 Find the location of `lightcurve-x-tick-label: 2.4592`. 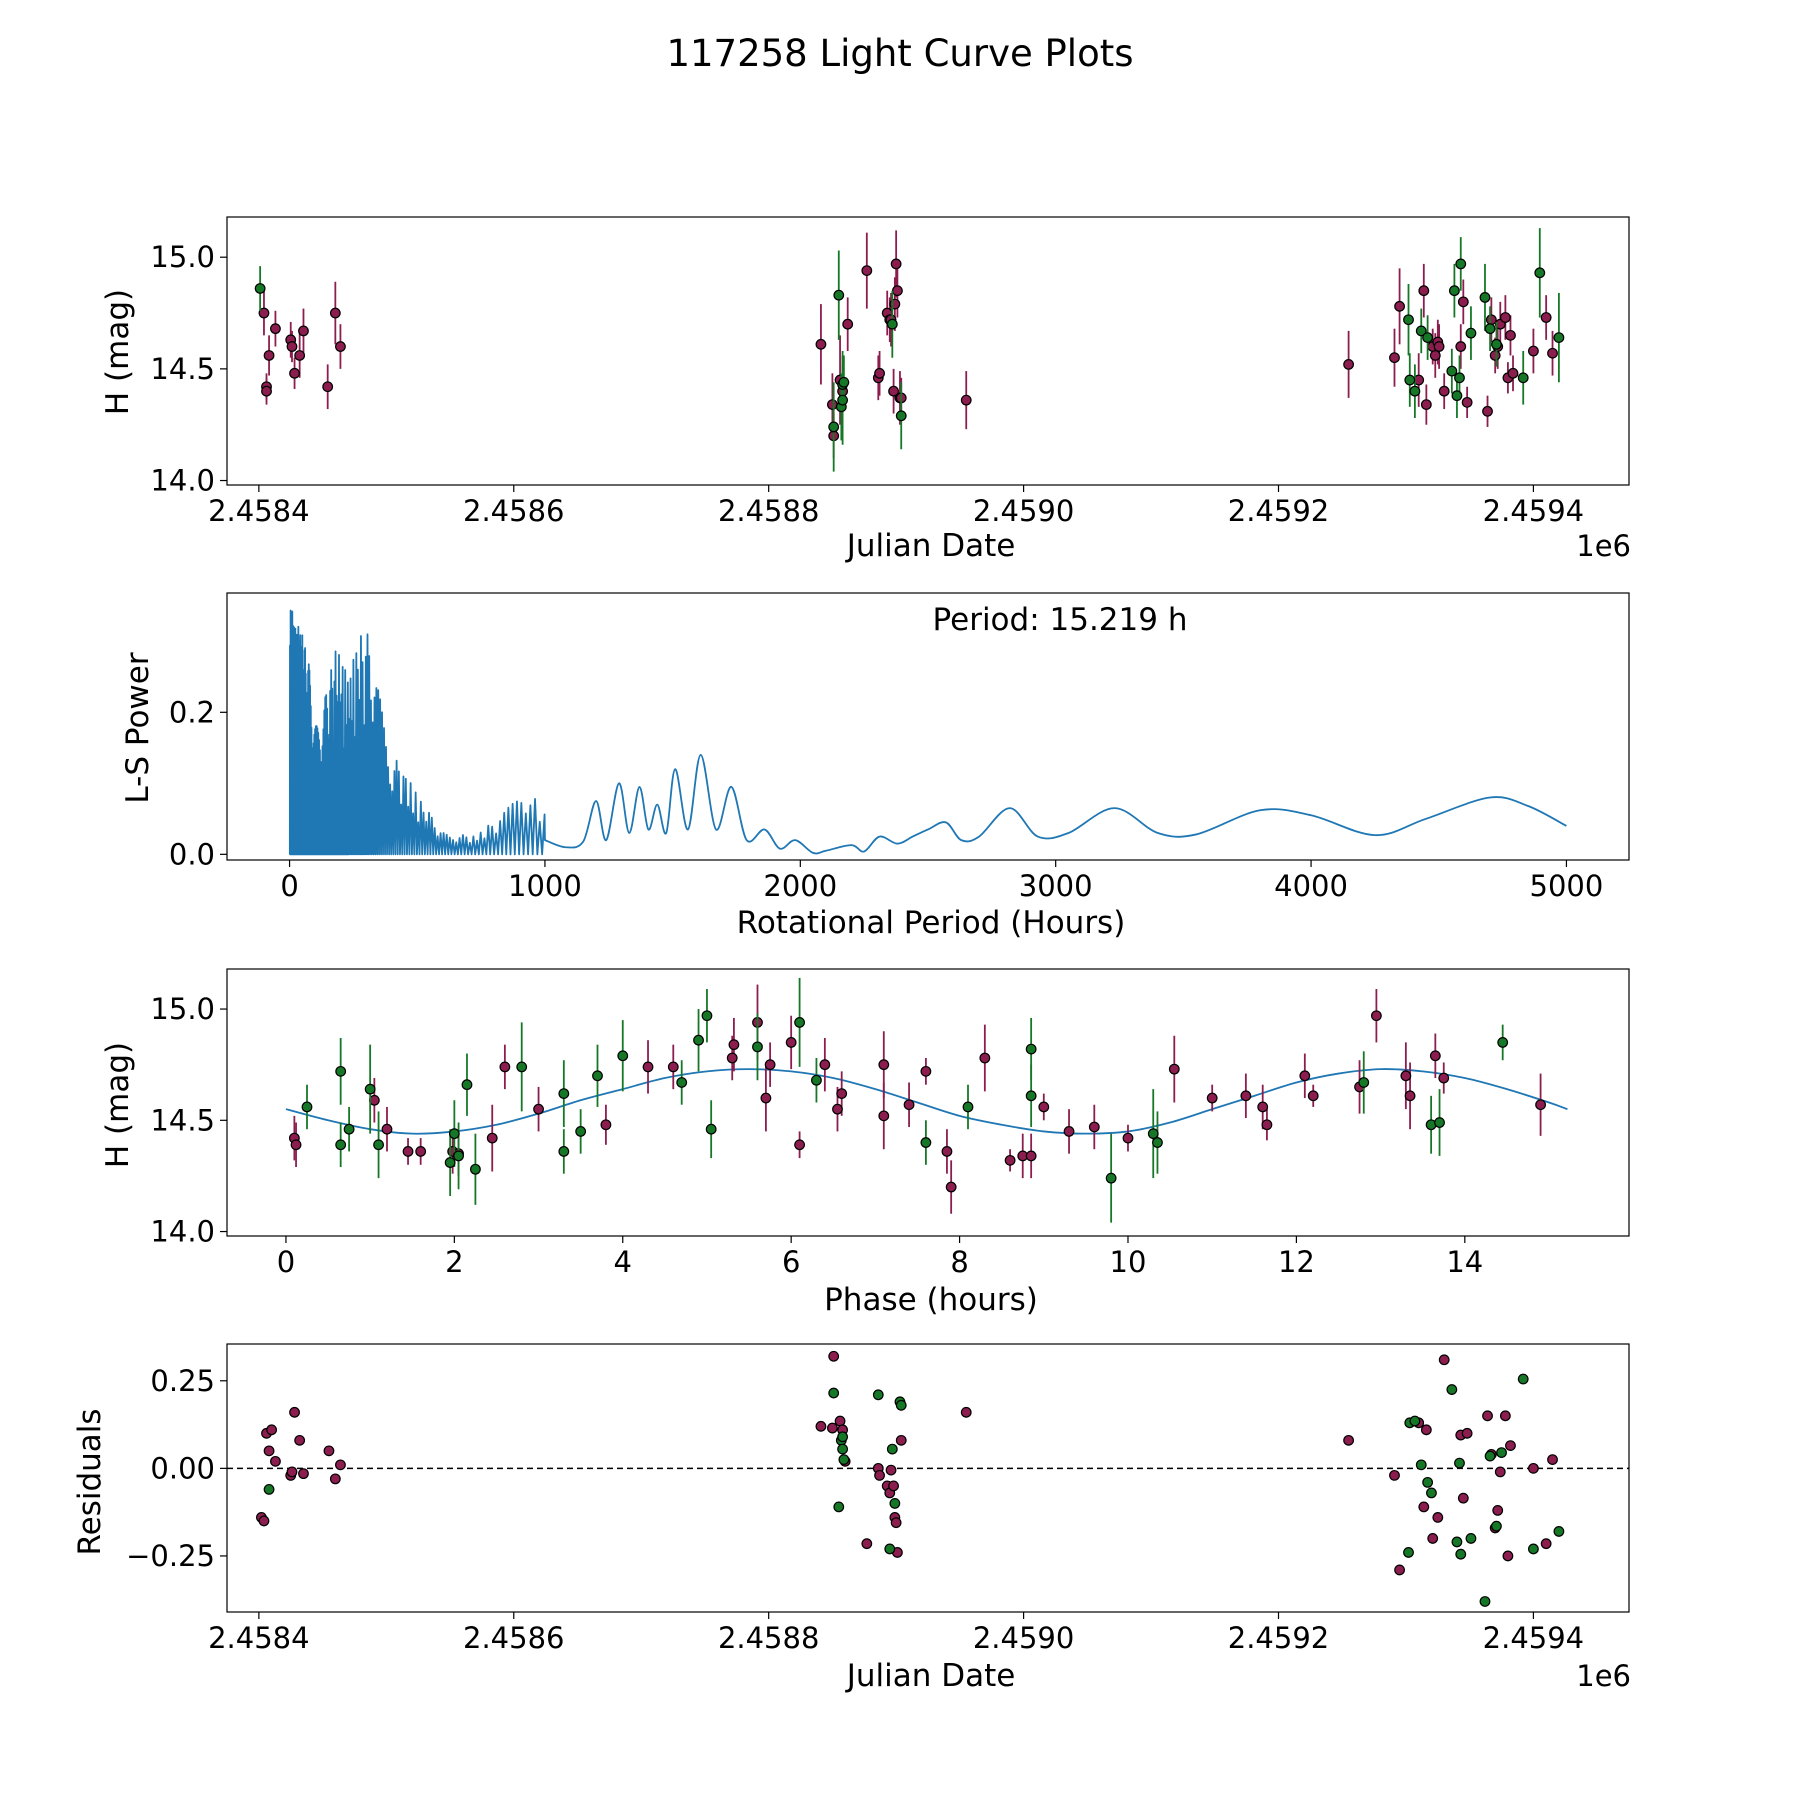

lightcurve-x-tick-label: 2.4592 is located at coordinates (1278, 511).